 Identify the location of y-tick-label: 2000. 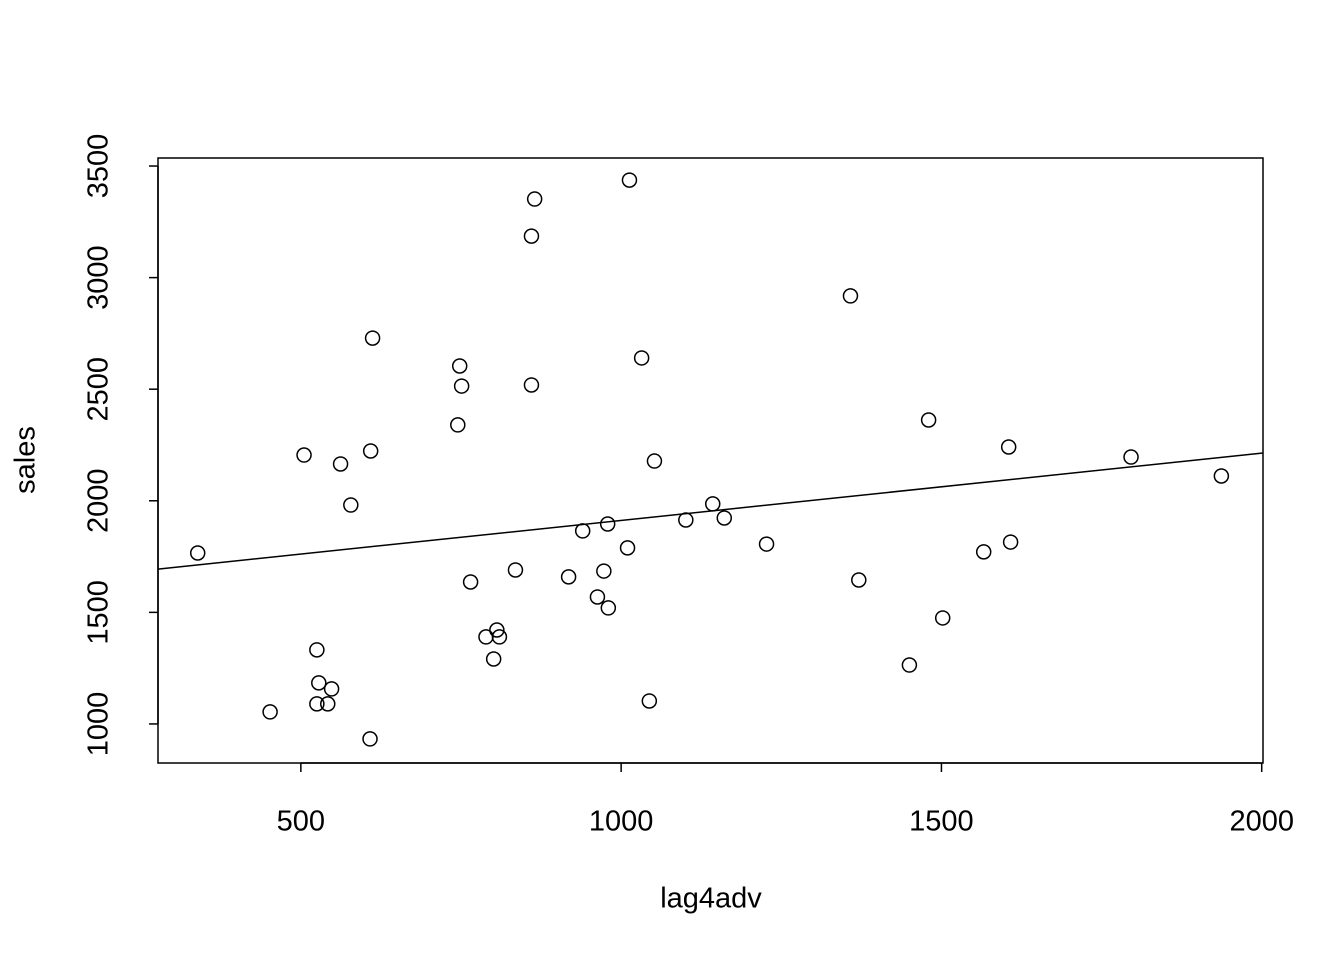
(99, 501).